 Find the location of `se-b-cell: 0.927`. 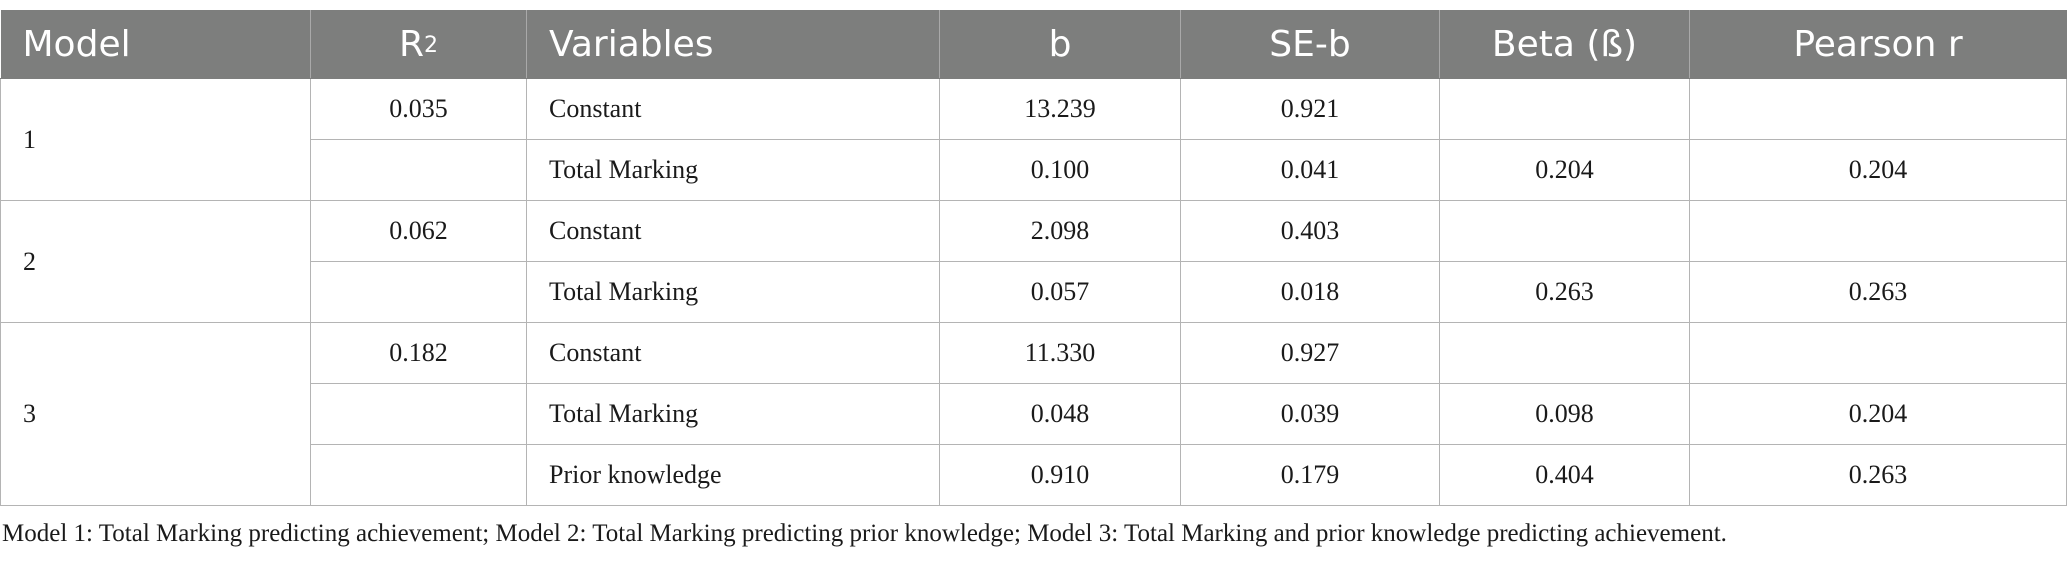

se-b-cell: 0.927 is located at coordinates (1310, 353).